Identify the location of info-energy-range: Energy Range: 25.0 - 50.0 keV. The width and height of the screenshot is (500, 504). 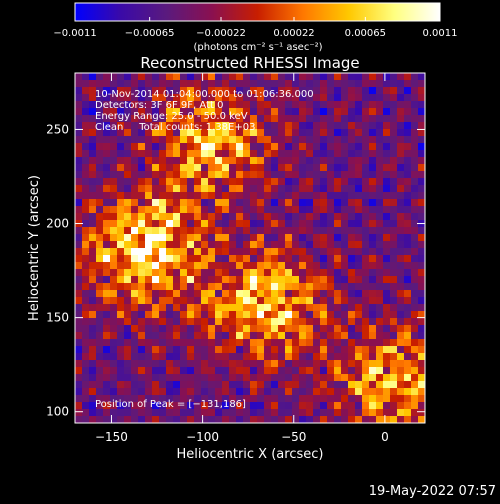
(171, 116).